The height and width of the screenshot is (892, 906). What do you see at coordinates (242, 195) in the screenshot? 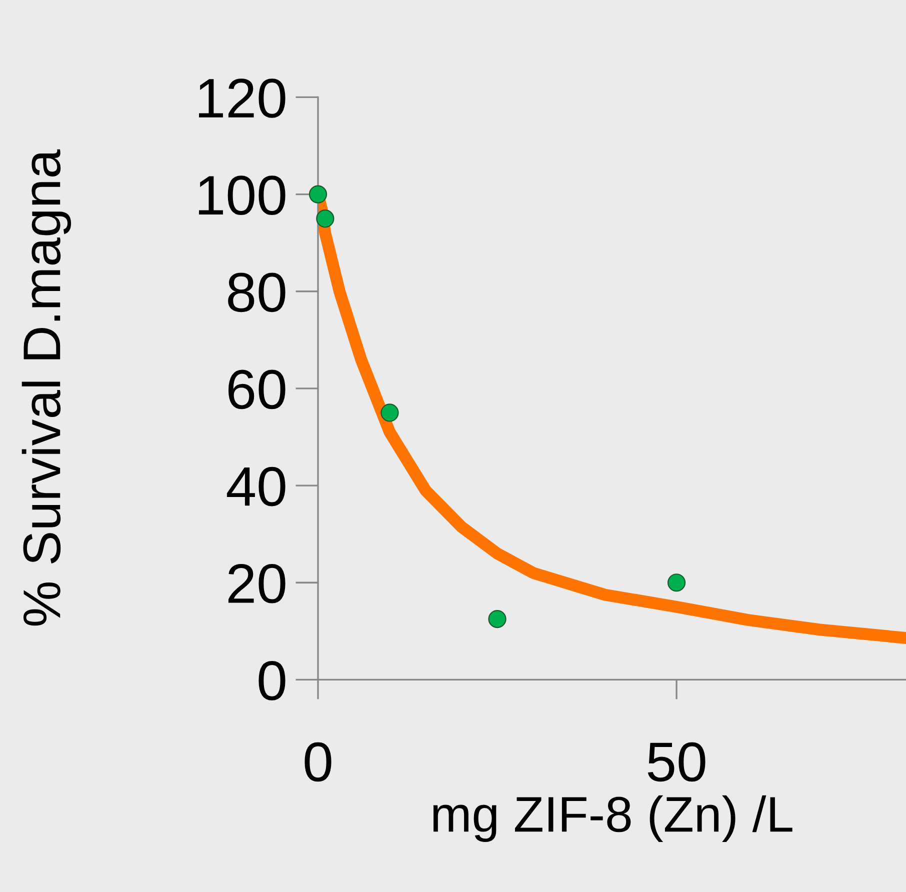
I see `y-tick-label: 100` at bounding box center [242, 195].